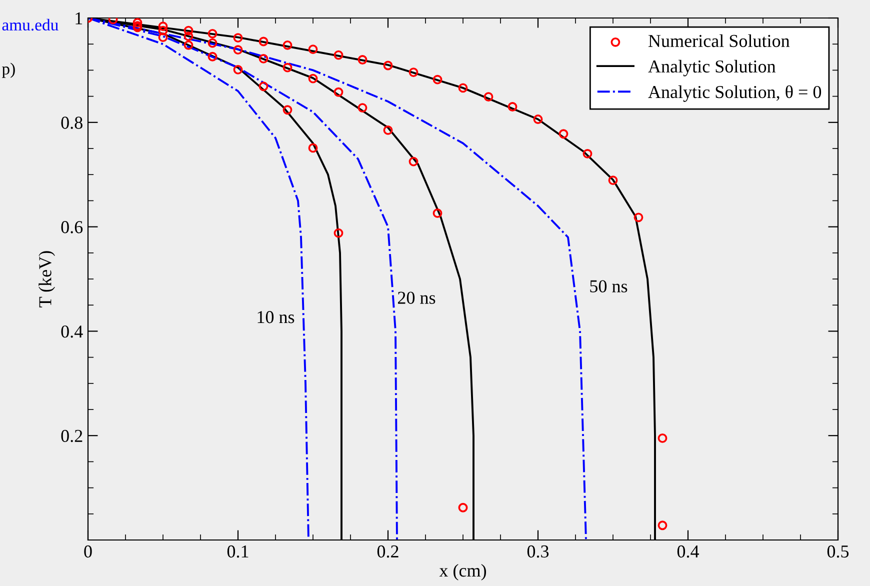 The image size is (870, 586). What do you see at coordinates (72, 331) in the screenshot?
I see `y-tick-label: 0.4` at bounding box center [72, 331].